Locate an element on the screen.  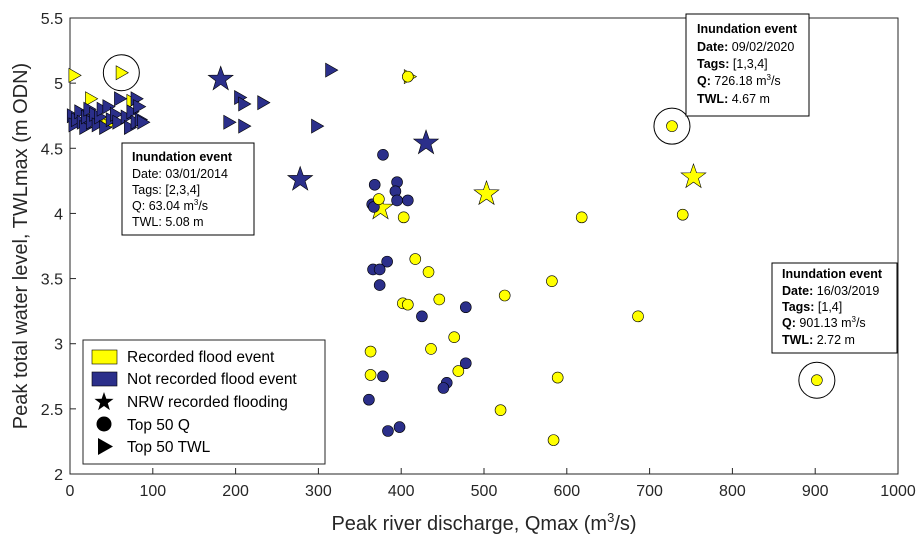
x-tick-label: 900 is located at coordinates (815, 491).